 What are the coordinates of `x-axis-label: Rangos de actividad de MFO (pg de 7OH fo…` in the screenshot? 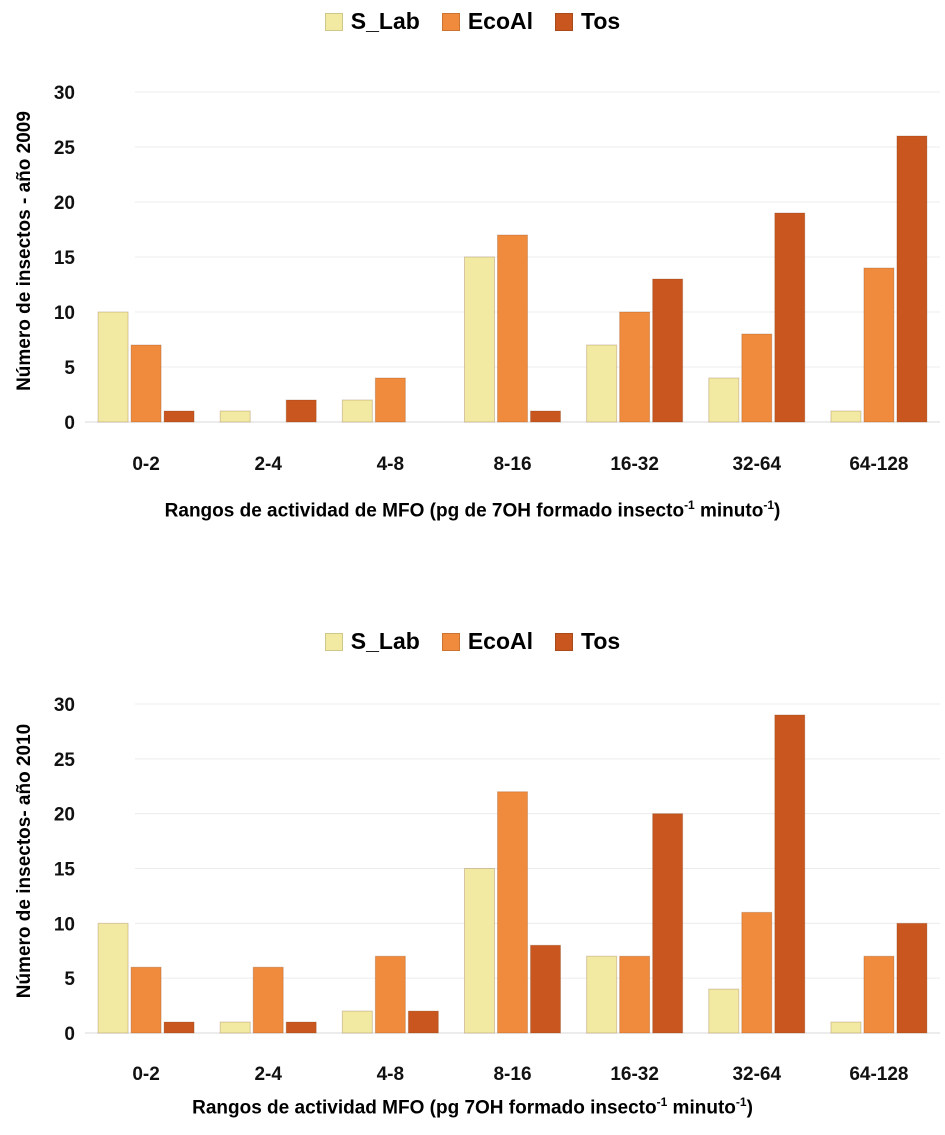 It's located at (472, 510).